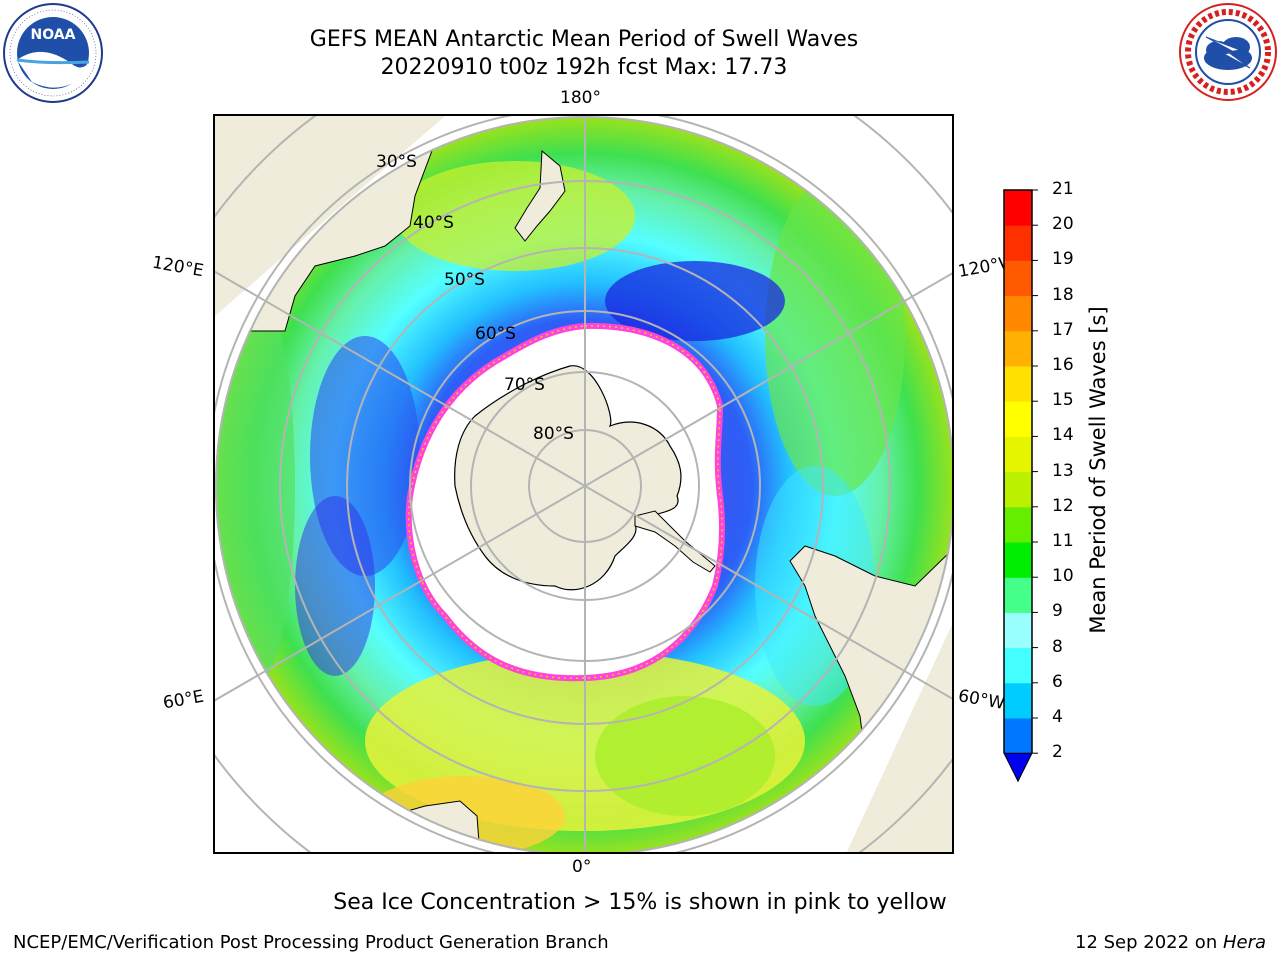  I want to click on colorbar, so click(1020, 486).